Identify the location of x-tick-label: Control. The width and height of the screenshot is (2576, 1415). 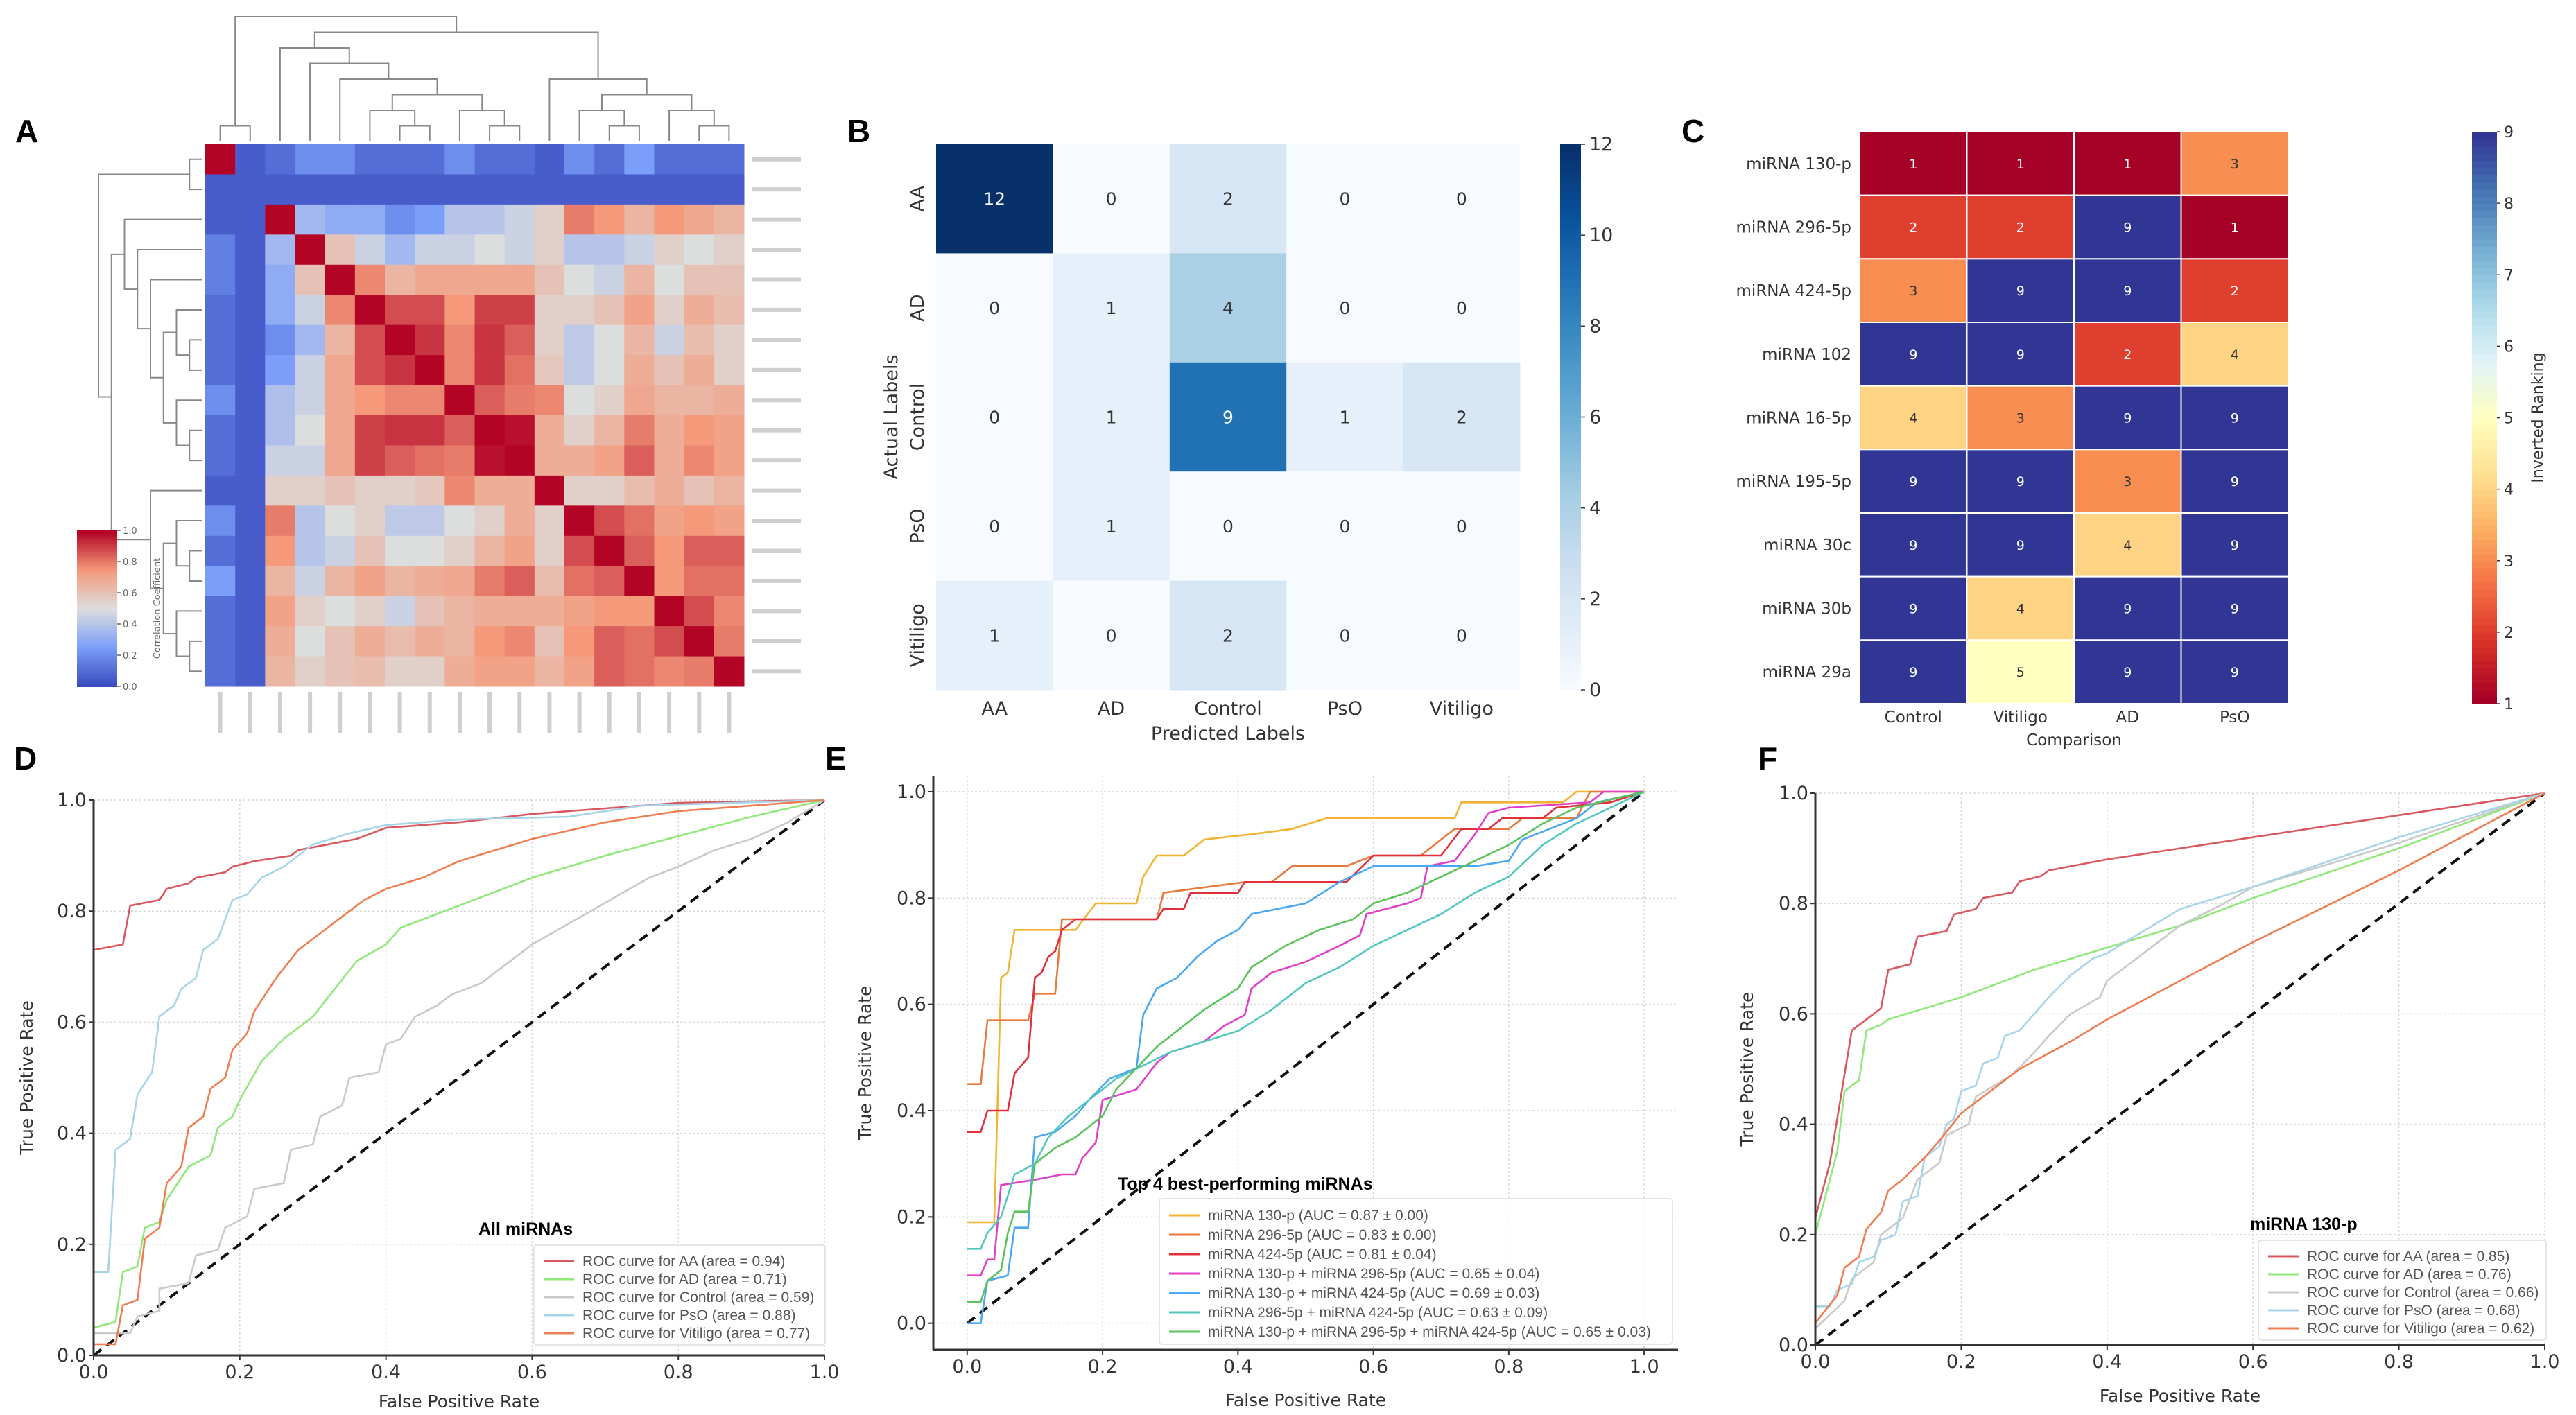
(1228, 709).